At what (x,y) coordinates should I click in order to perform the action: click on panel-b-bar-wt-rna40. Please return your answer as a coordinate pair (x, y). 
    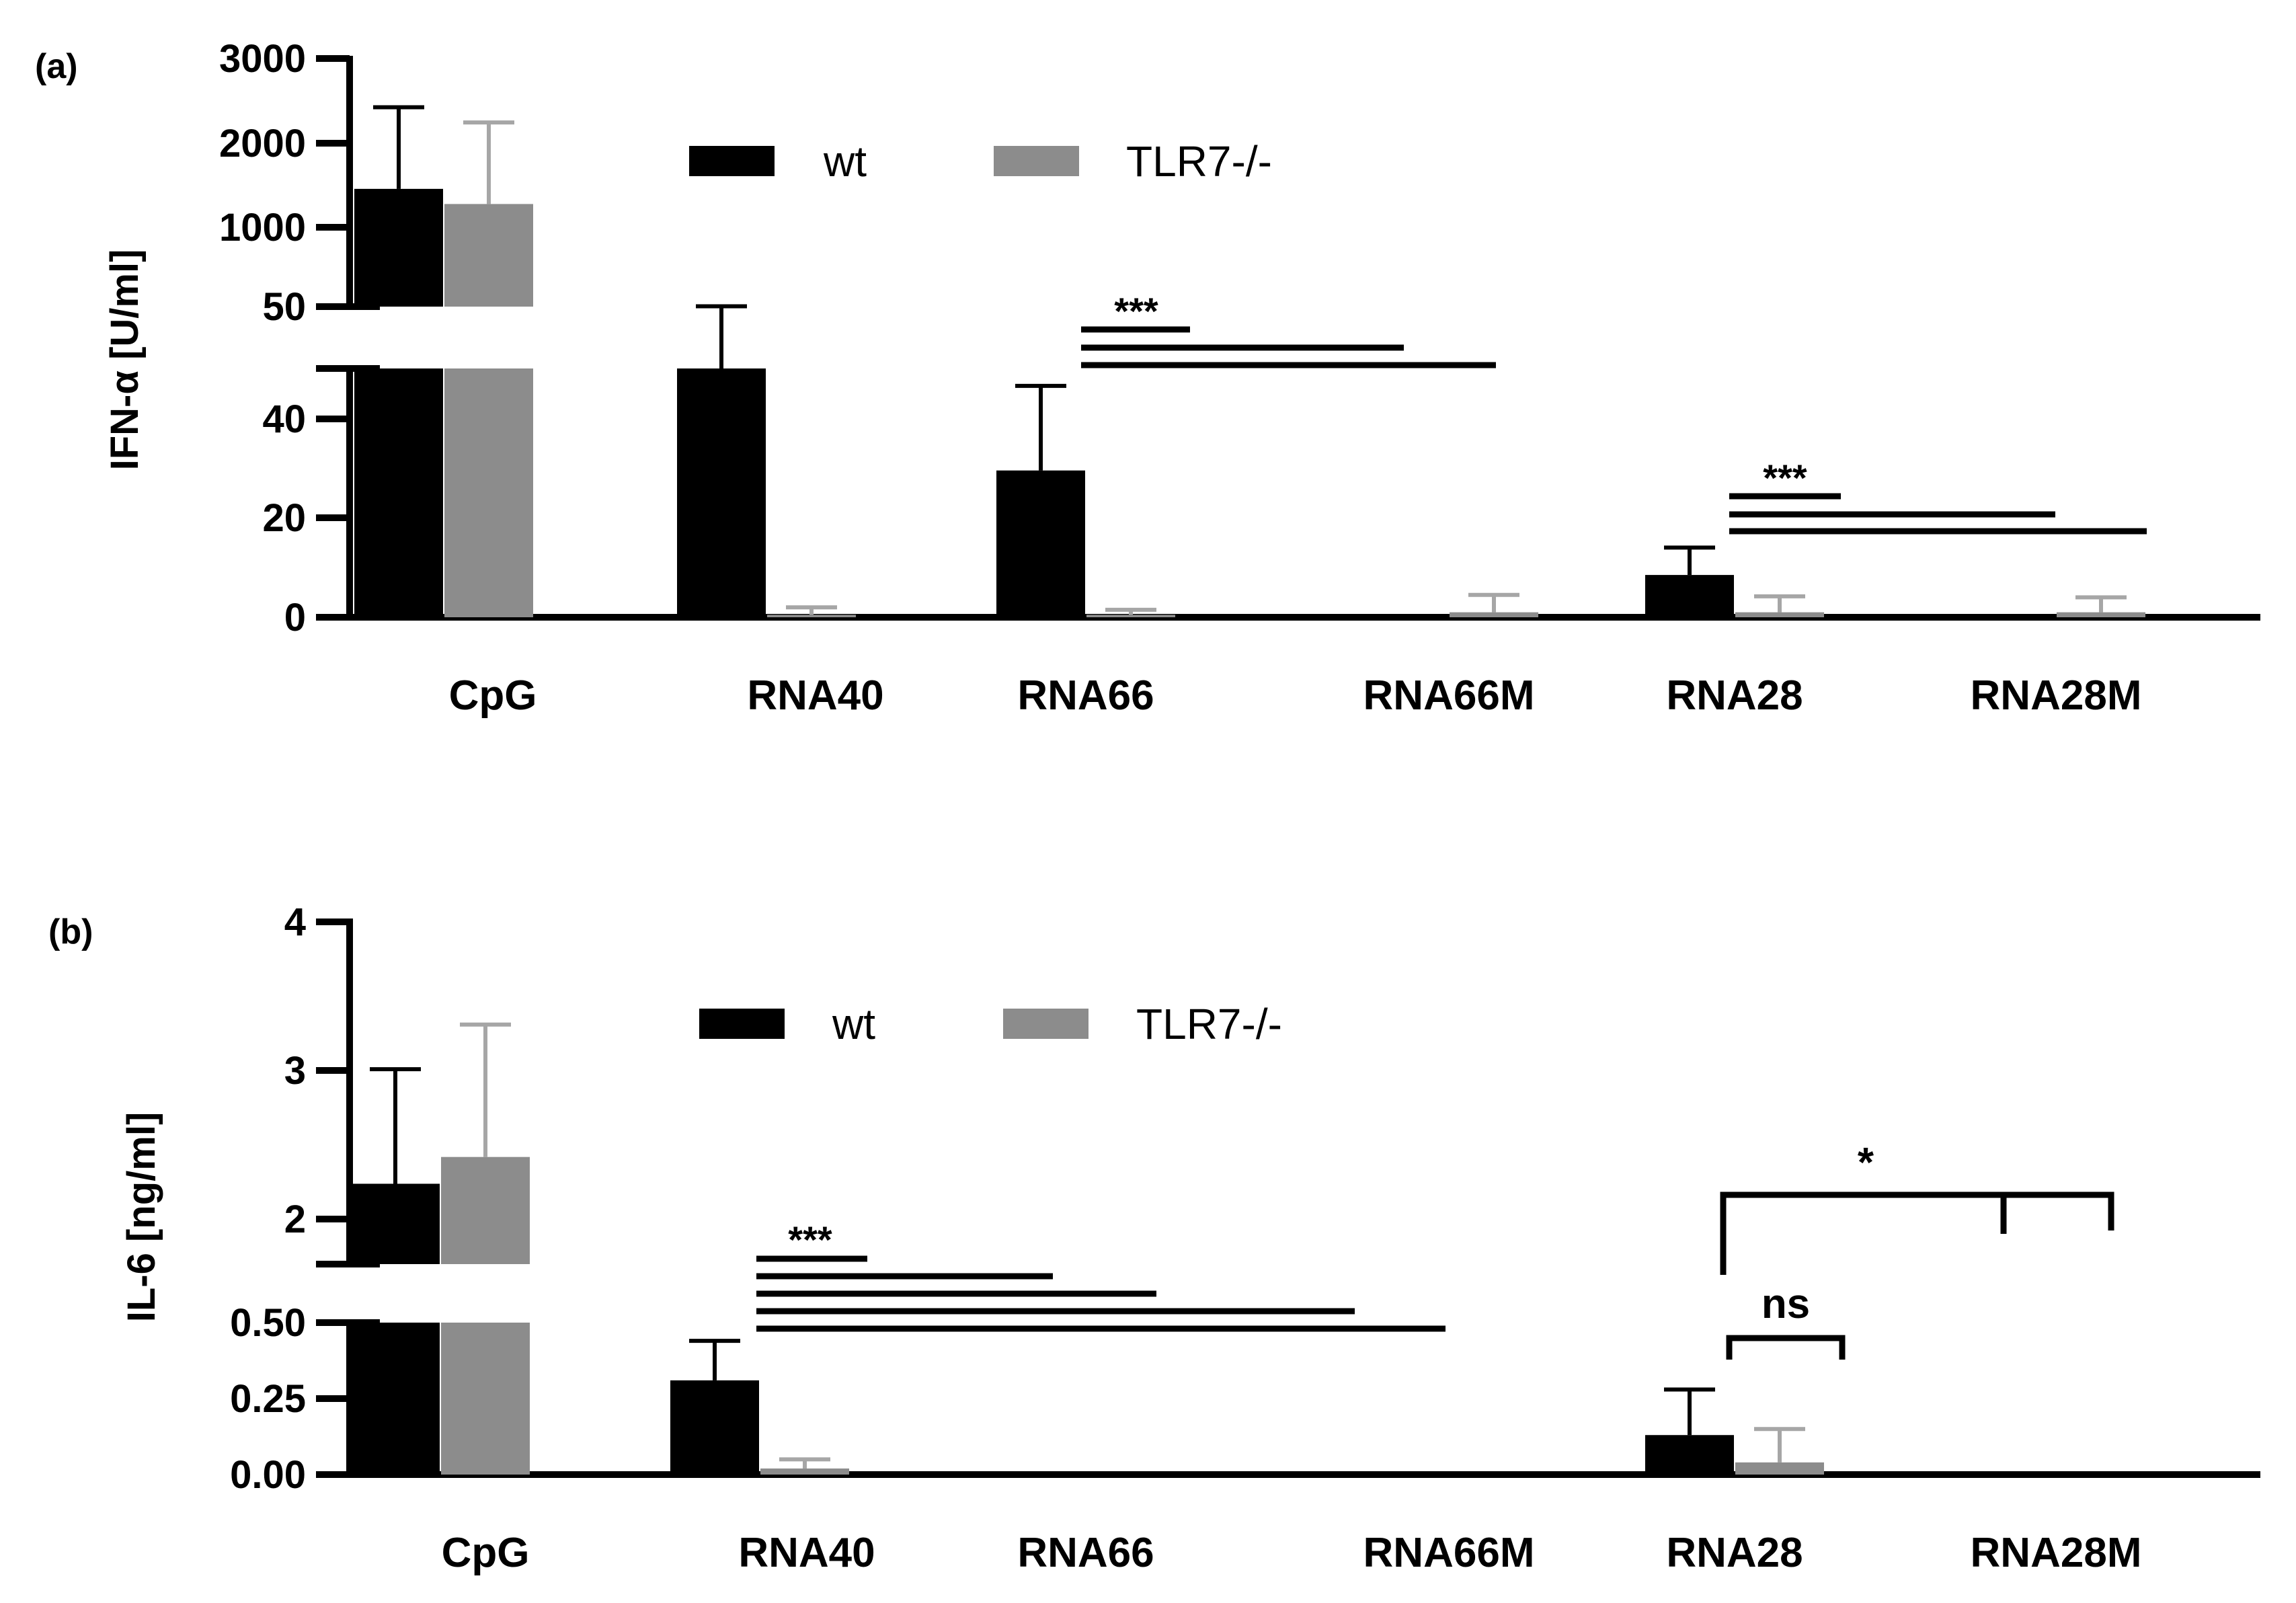
    Looking at the image, I should click on (714, 1427).